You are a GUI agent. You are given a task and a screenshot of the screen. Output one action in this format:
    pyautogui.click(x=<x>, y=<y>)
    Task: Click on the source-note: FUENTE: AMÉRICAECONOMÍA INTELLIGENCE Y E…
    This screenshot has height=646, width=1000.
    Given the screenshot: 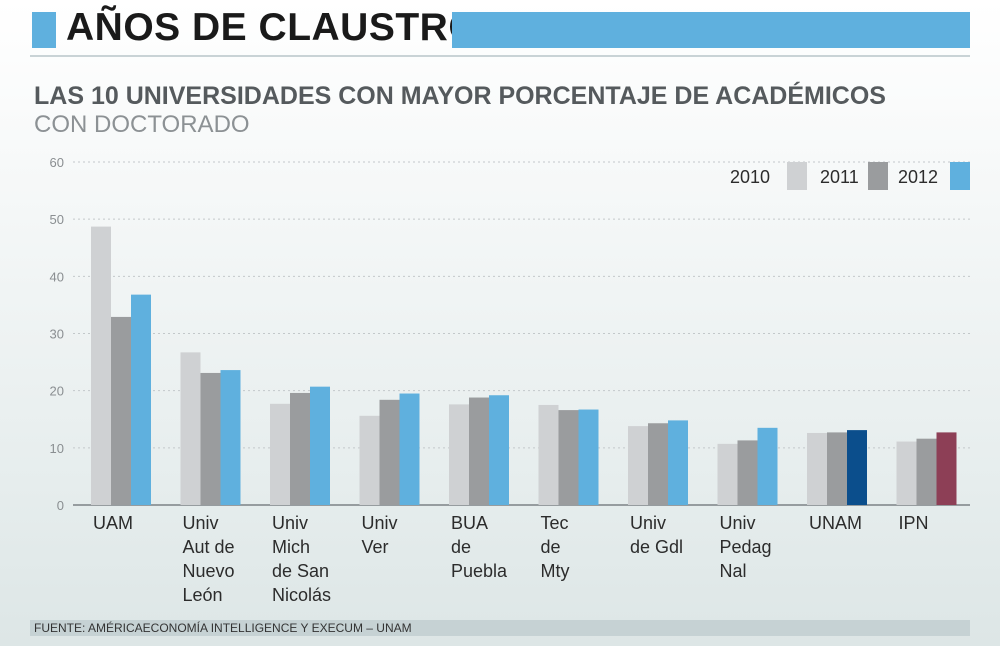 What is the action you would take?
    pyautogui.click(x=223, y=628)
    